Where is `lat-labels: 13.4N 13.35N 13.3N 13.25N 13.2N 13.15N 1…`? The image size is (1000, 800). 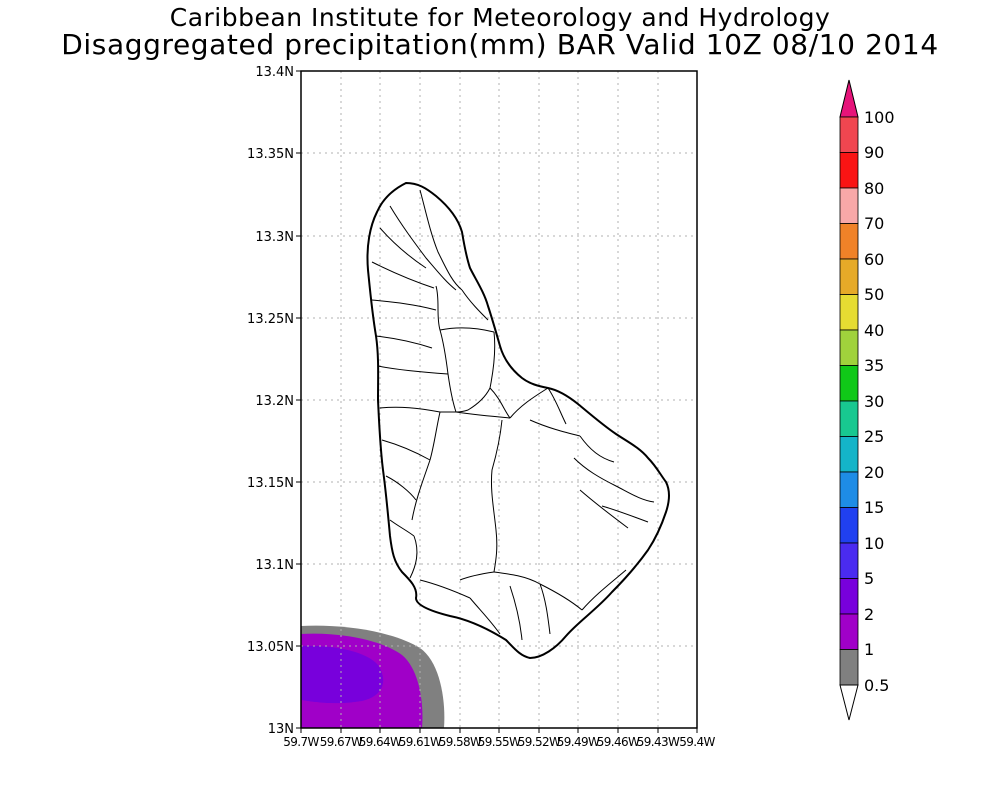
lat-labels: 13.4N 13.35N 13.3N 13.25N 13.2N 13.15N 1… is located at coordinates (270, 401).